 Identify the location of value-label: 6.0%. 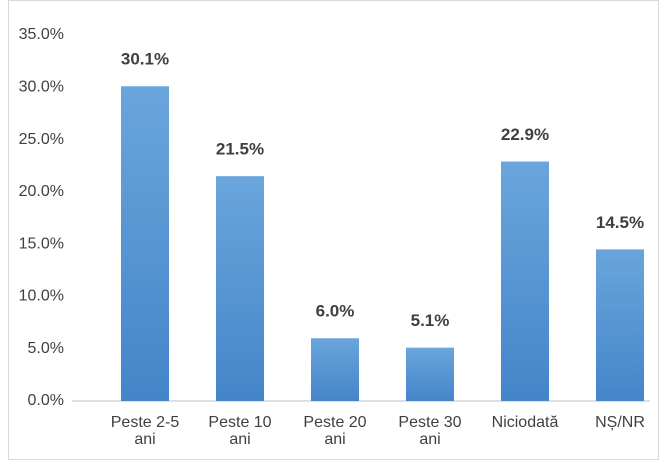
(335, 311).